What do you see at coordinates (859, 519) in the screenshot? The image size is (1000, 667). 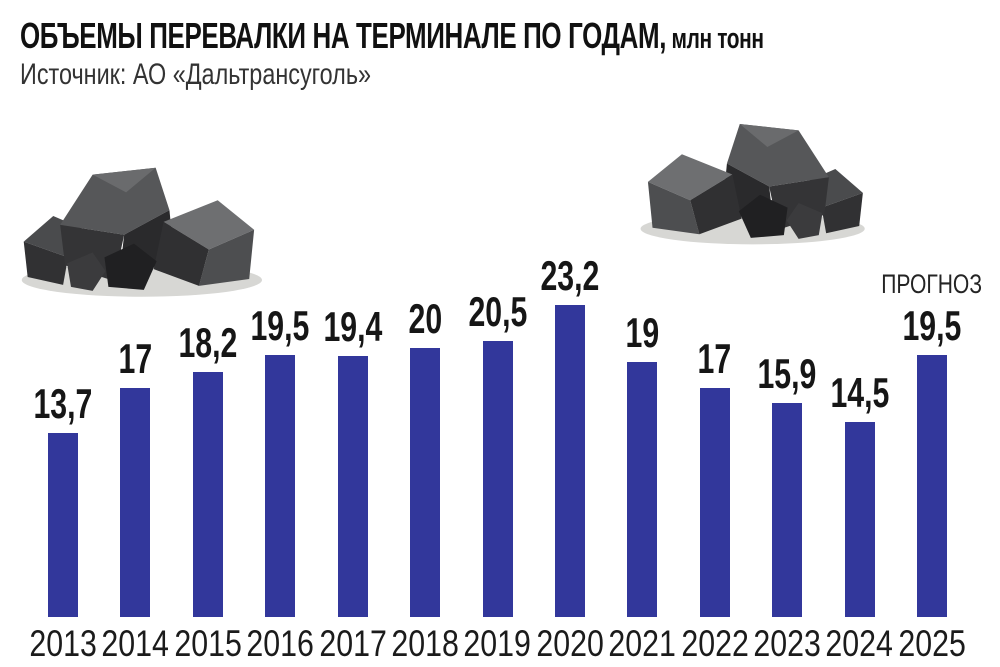 I see `bar-2024` at bounding box center [859, 519].